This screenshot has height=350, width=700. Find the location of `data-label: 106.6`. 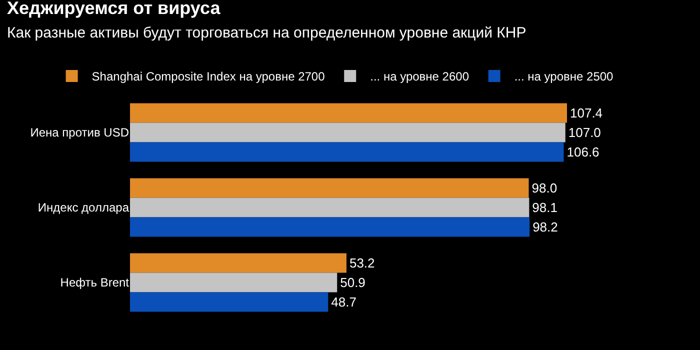

data-label: 106.6 is located at coordinates (583, 152).